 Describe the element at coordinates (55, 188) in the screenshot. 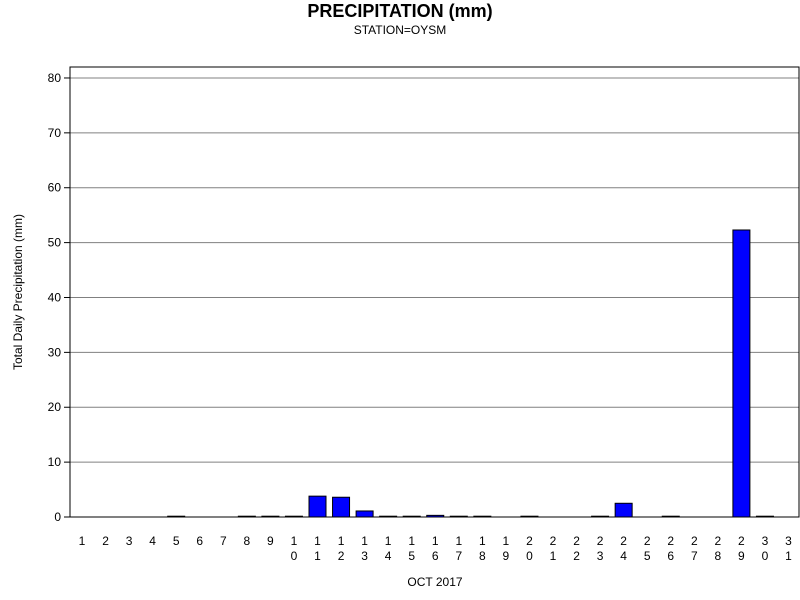

I see `y-tick-label: 60` at that location.